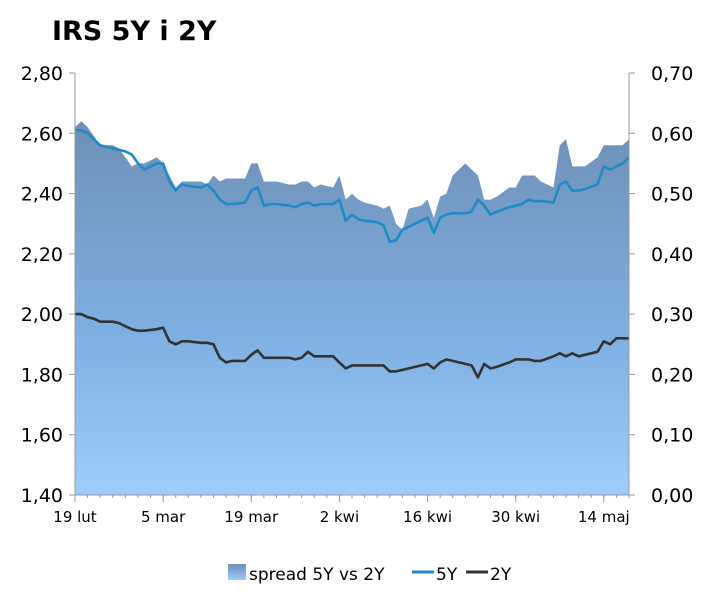 This screenshot has width=703, height=592. Describe the element at coordinates (672, 255) in the screenshot. I see `right-tick-label: 0,40` at that location.